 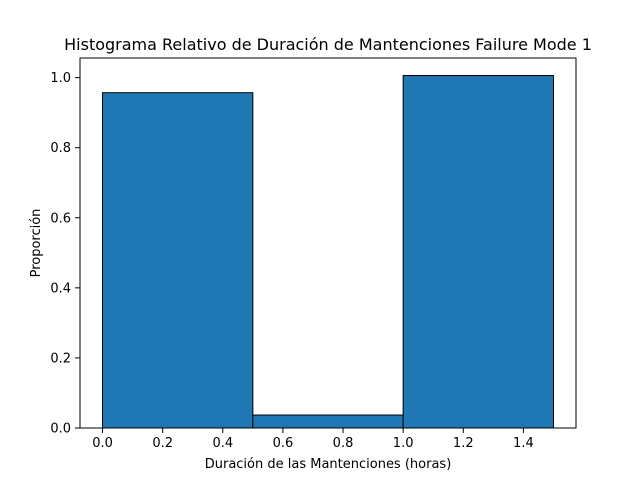 I want to click on y-tick-label: 0.2, so click(x=60, y=358).